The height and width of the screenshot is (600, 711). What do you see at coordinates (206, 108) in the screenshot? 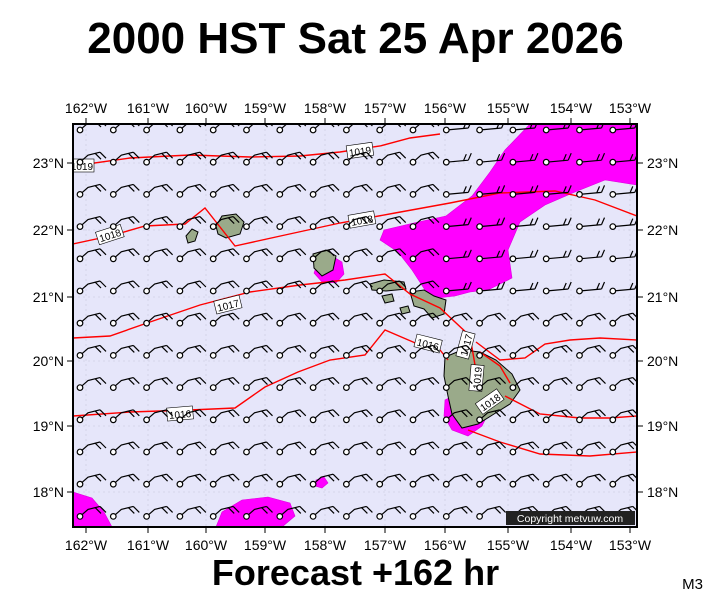
I see `lon-label: 160°W` at bounding box center [206, 108].